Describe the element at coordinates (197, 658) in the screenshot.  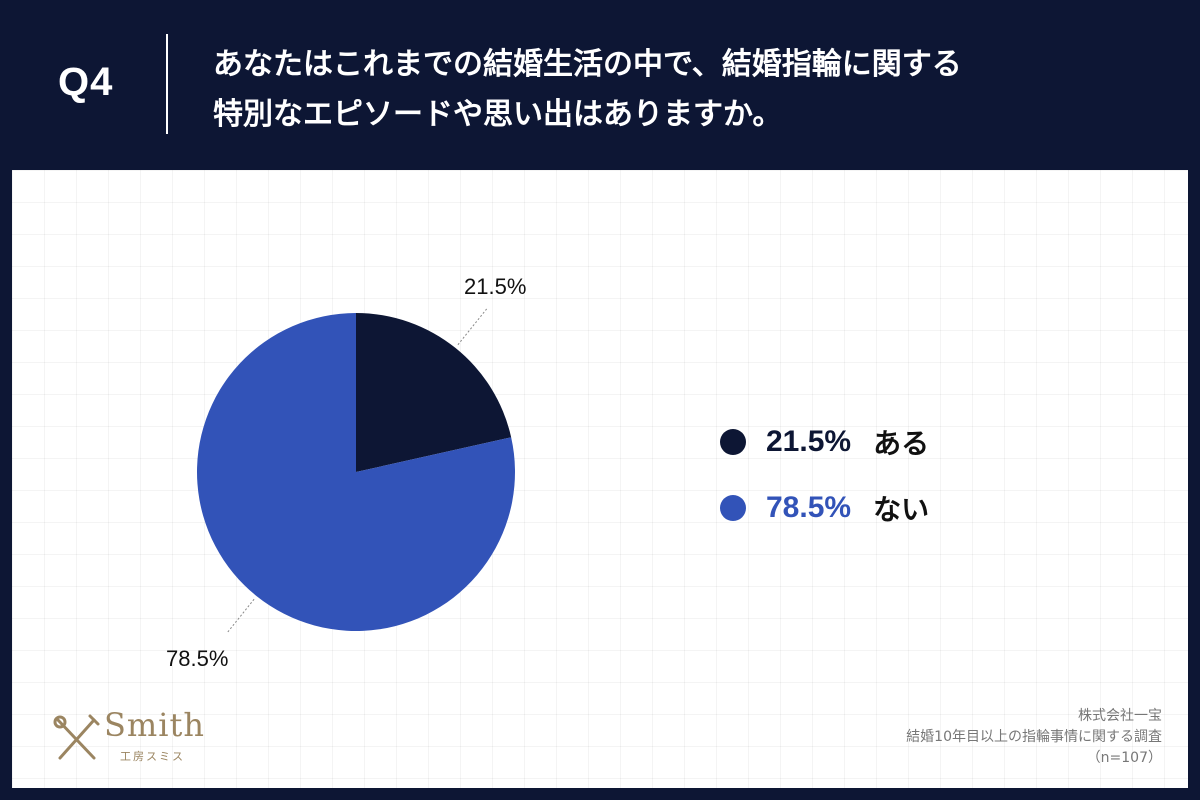
I see `pie-data-label-nai: 78.5%` at that location.